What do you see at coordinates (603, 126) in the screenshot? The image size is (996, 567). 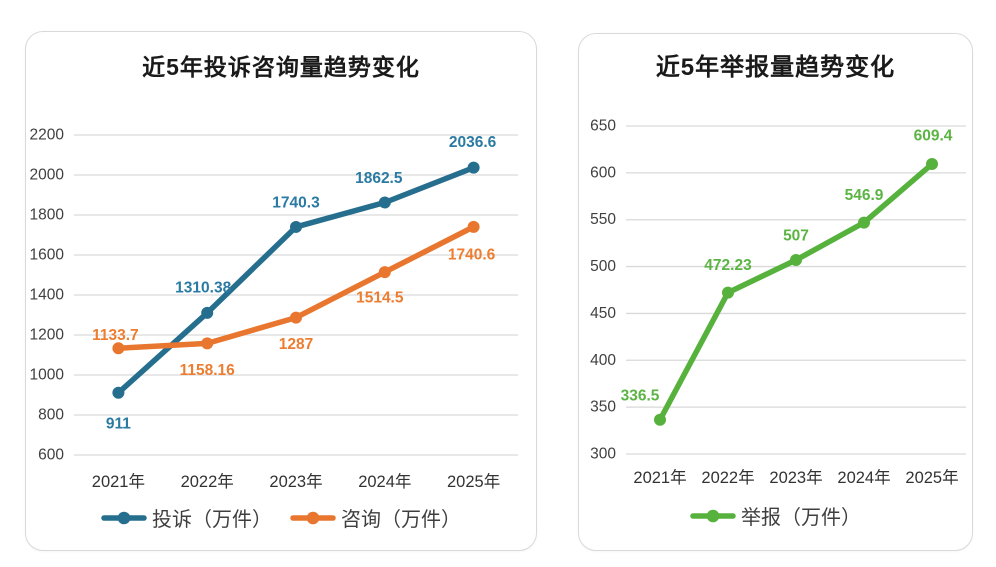 I see `y-tick-label: 650` at bounding box center [603, 126].